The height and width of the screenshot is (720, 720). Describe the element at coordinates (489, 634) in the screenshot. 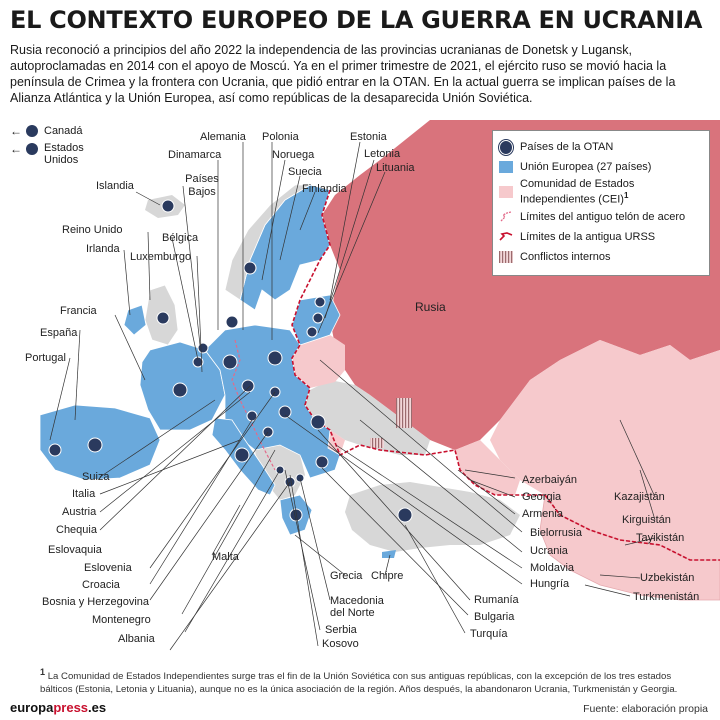

I see `label-turquia: Turquía` at that location.